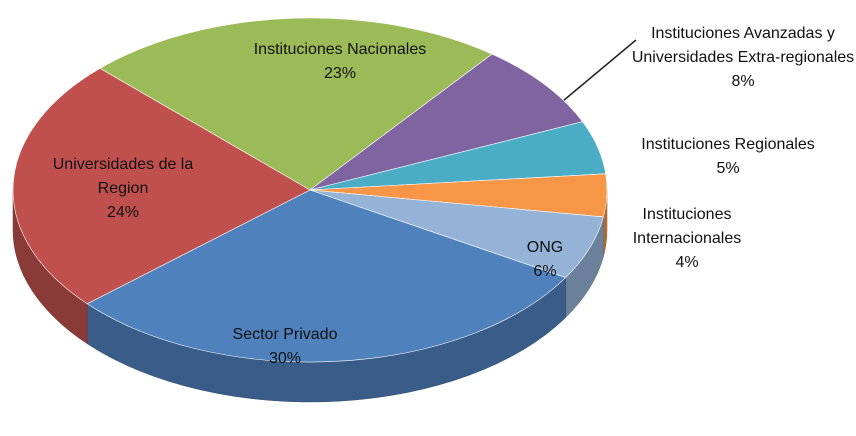  Describe the element at coordinates (340, 62) in the screenshot. I see `slice-label: Instituciones Nacionales 23%` at that location.